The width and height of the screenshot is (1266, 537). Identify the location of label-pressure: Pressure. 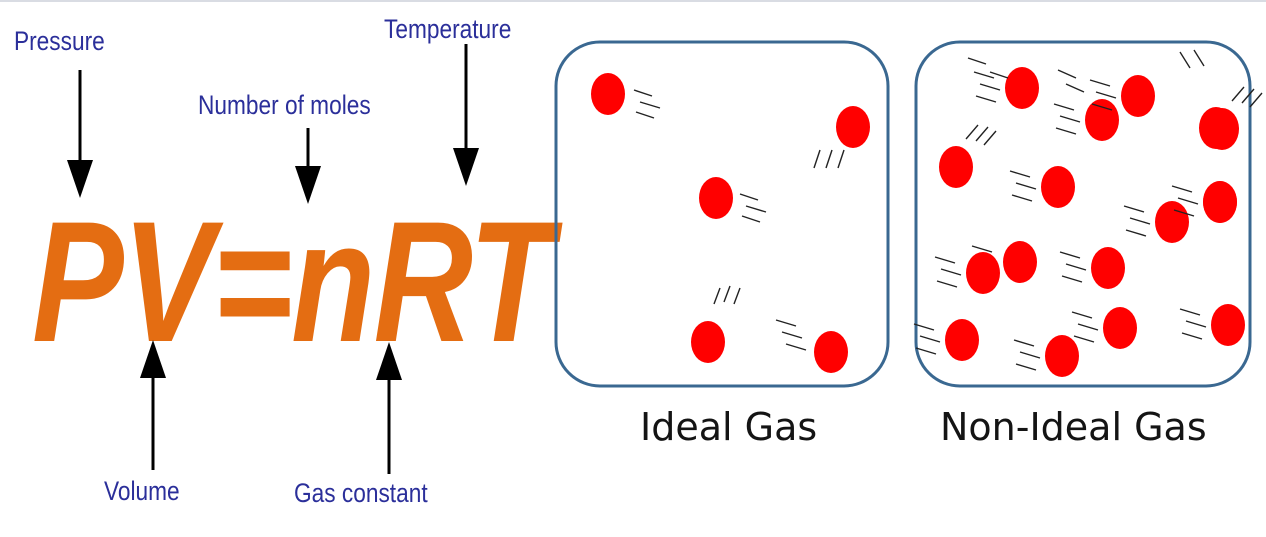
(59, 41).